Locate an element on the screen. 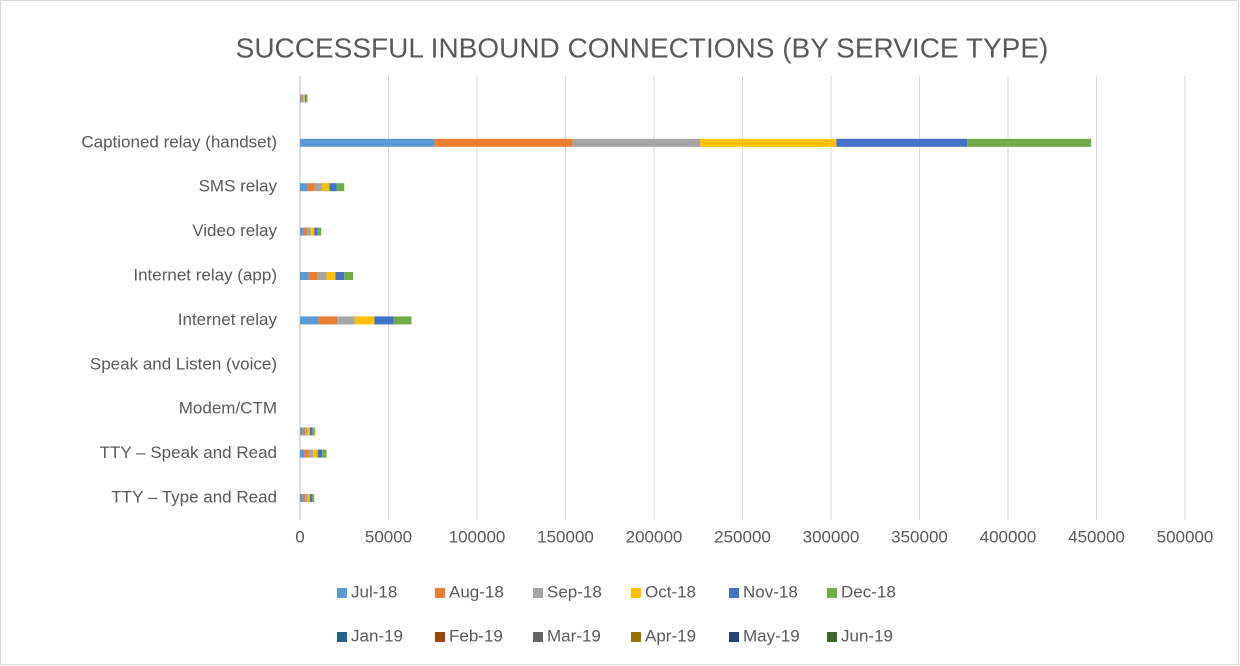  legend-label: Dec-18 is located at coordinates (868, 591).